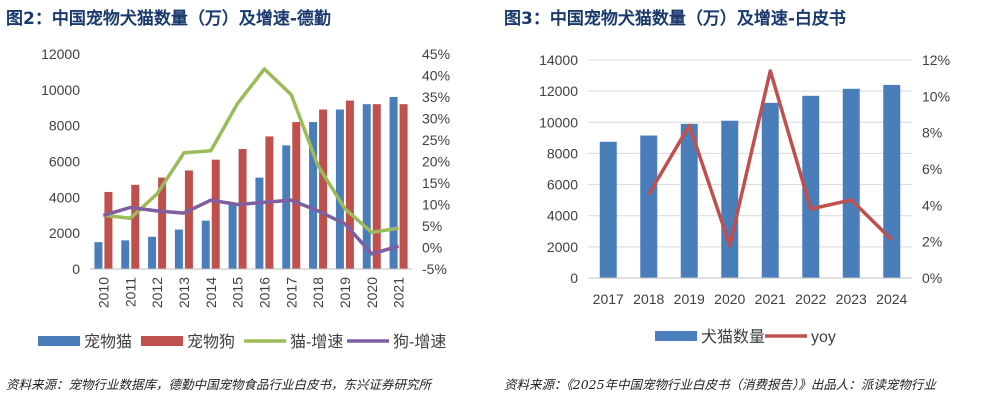  What do you see at coordinates (932, 205) in the screenshot?
I see `right-y2tick-label: 4%` at bounding box center [932, 205].